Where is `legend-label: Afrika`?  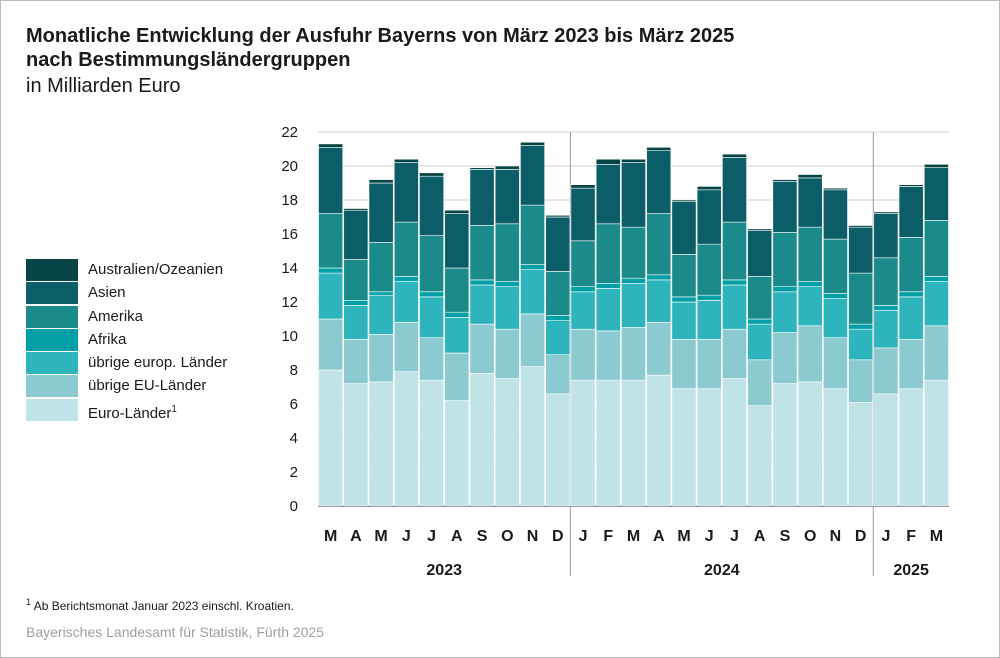 legend-label: Afrika is located at coordinates (107, 340).